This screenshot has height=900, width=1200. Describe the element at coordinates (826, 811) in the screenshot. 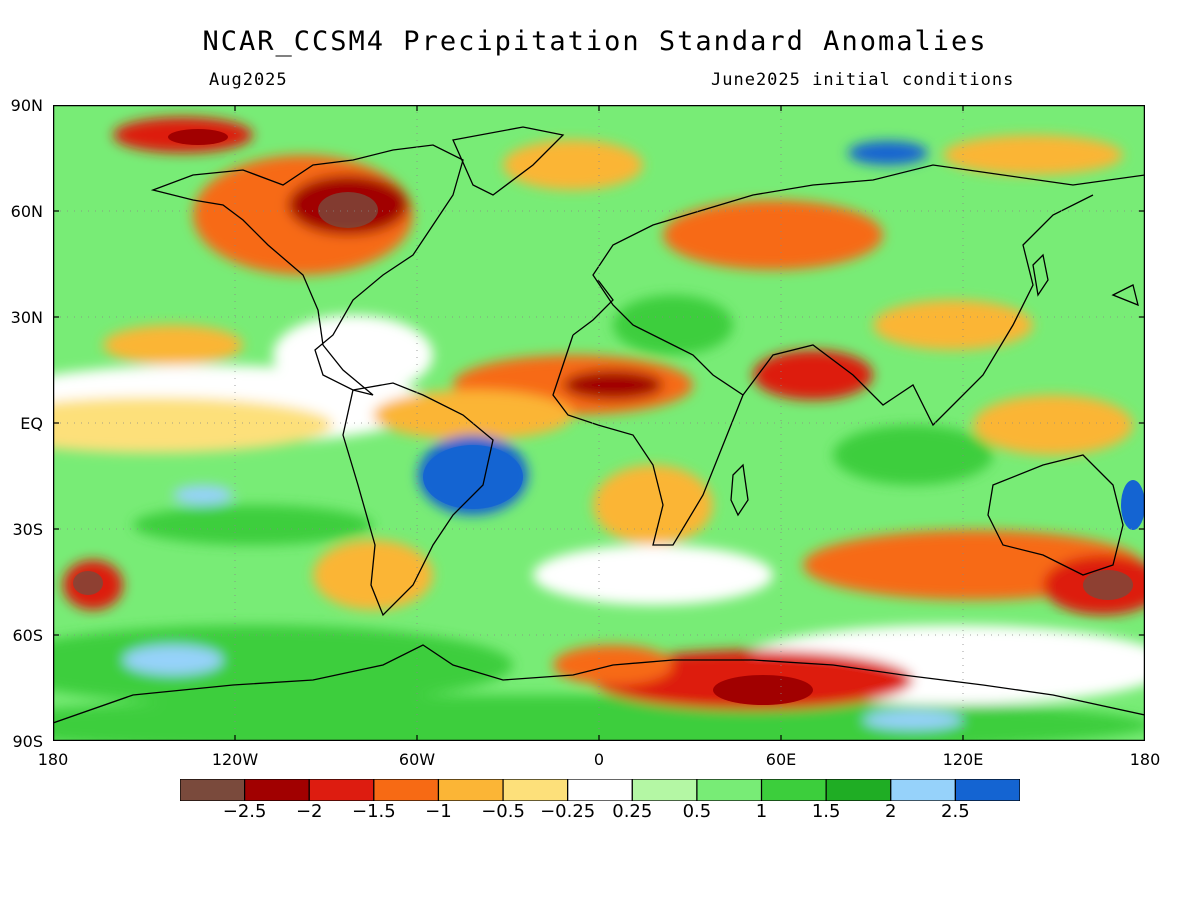

I see `colorbar-label: 1.5` at that location.